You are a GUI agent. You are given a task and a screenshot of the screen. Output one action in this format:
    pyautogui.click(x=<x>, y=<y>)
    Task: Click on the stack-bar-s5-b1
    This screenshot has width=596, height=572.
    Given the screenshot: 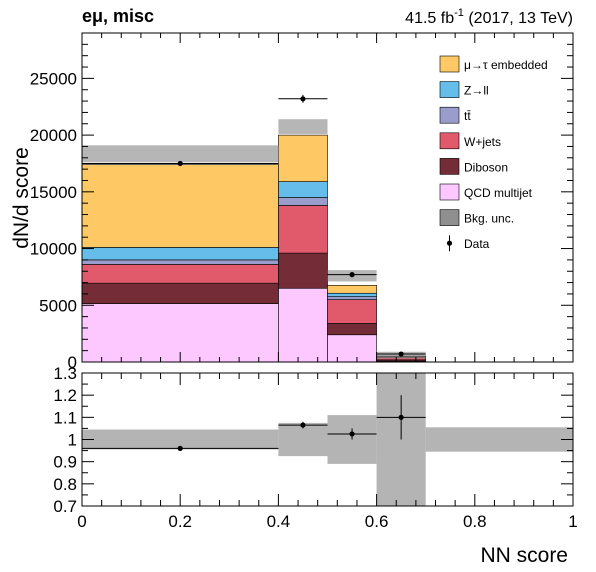 What is the action you would take?
    pyautogui.click(x=303, y=158)
    